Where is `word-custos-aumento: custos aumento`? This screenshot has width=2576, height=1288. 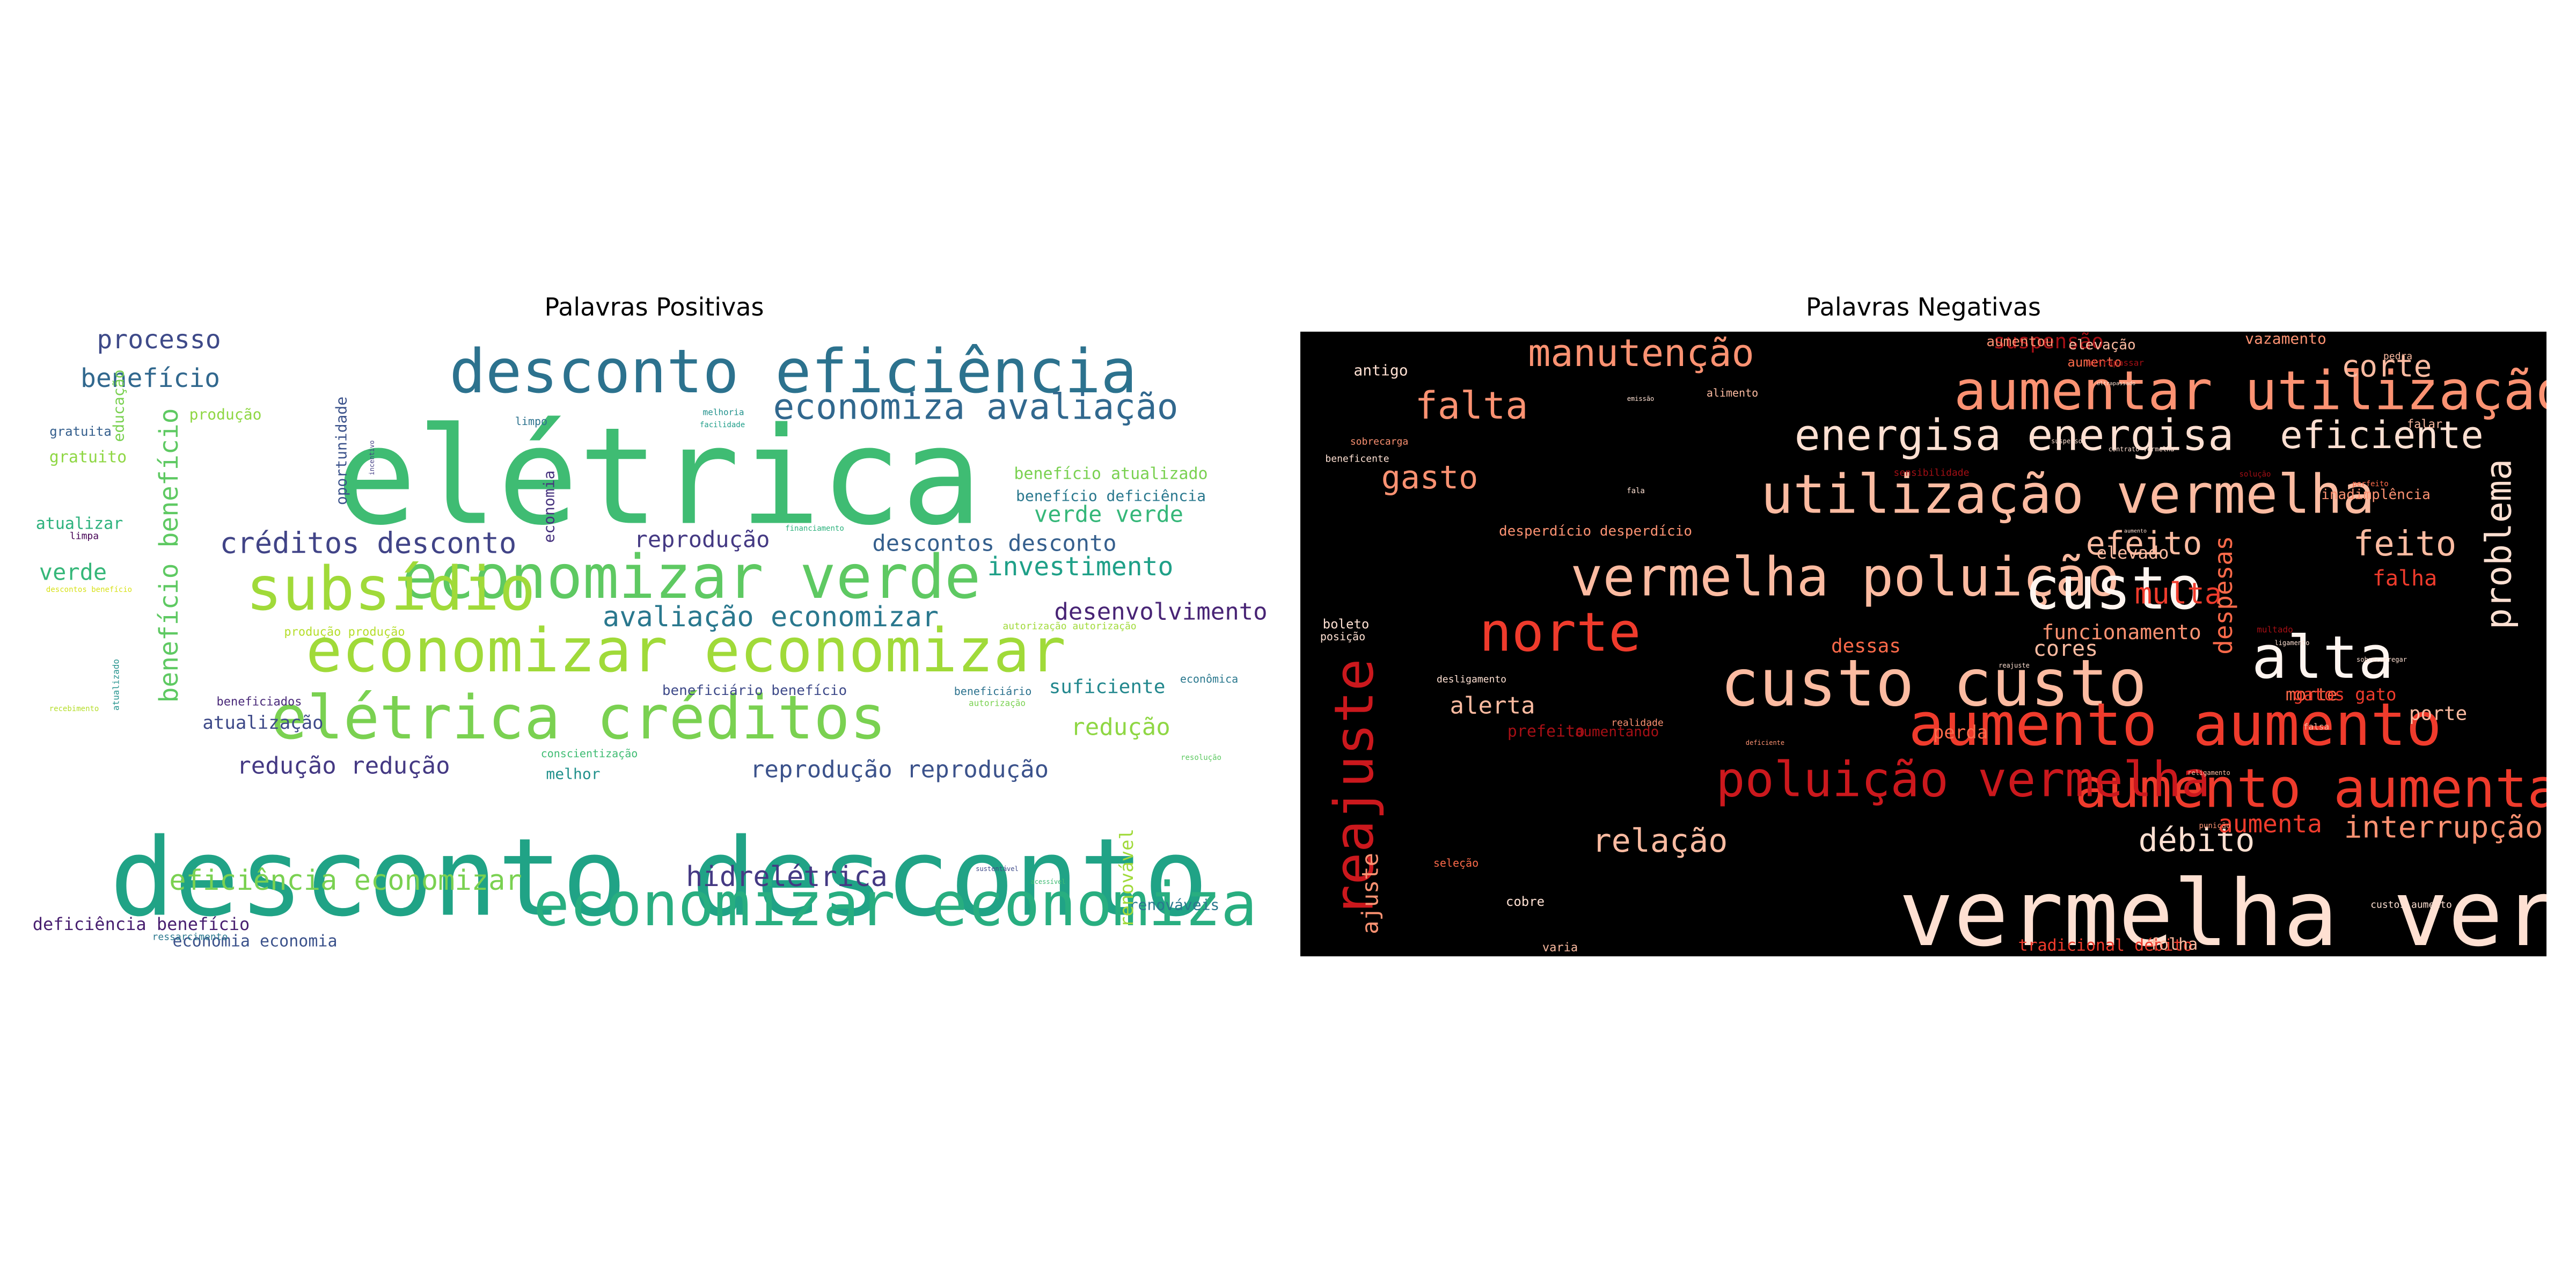
word-custos-aumento: custos aumento is located at coordinates (2411, 905).